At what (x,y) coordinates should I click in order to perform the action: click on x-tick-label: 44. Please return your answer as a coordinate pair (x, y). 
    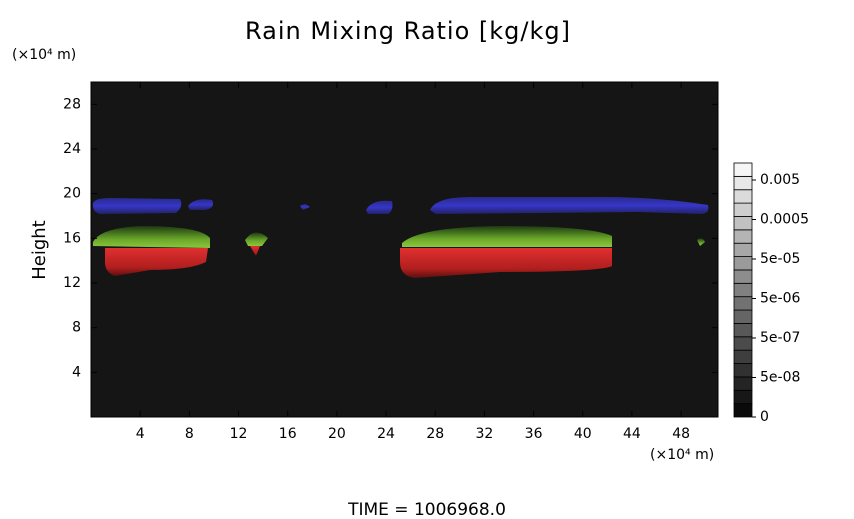
    Looking at the image, I should click on (632, 434).